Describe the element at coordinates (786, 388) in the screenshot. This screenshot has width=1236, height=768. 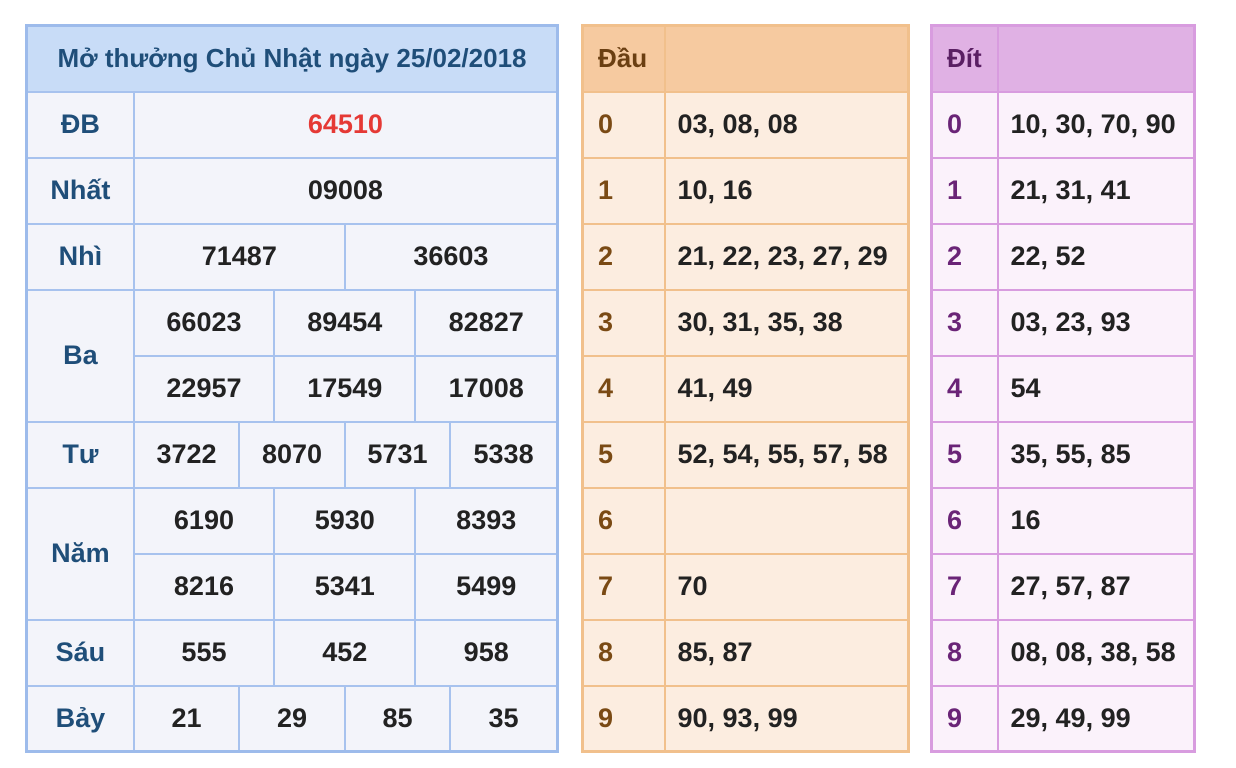
I see `dau-value: 41, 49` at that location.